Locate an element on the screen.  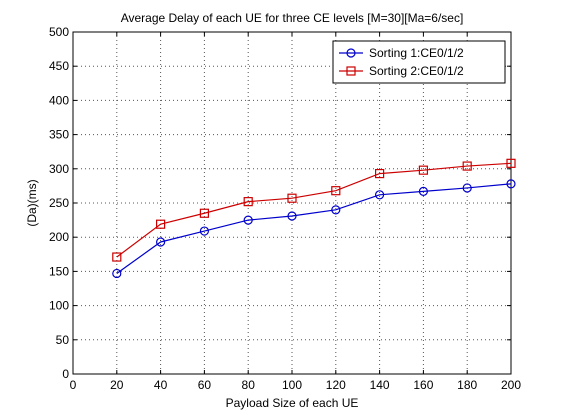
y-tick-label: 0 is located at coordinates (65, 374).